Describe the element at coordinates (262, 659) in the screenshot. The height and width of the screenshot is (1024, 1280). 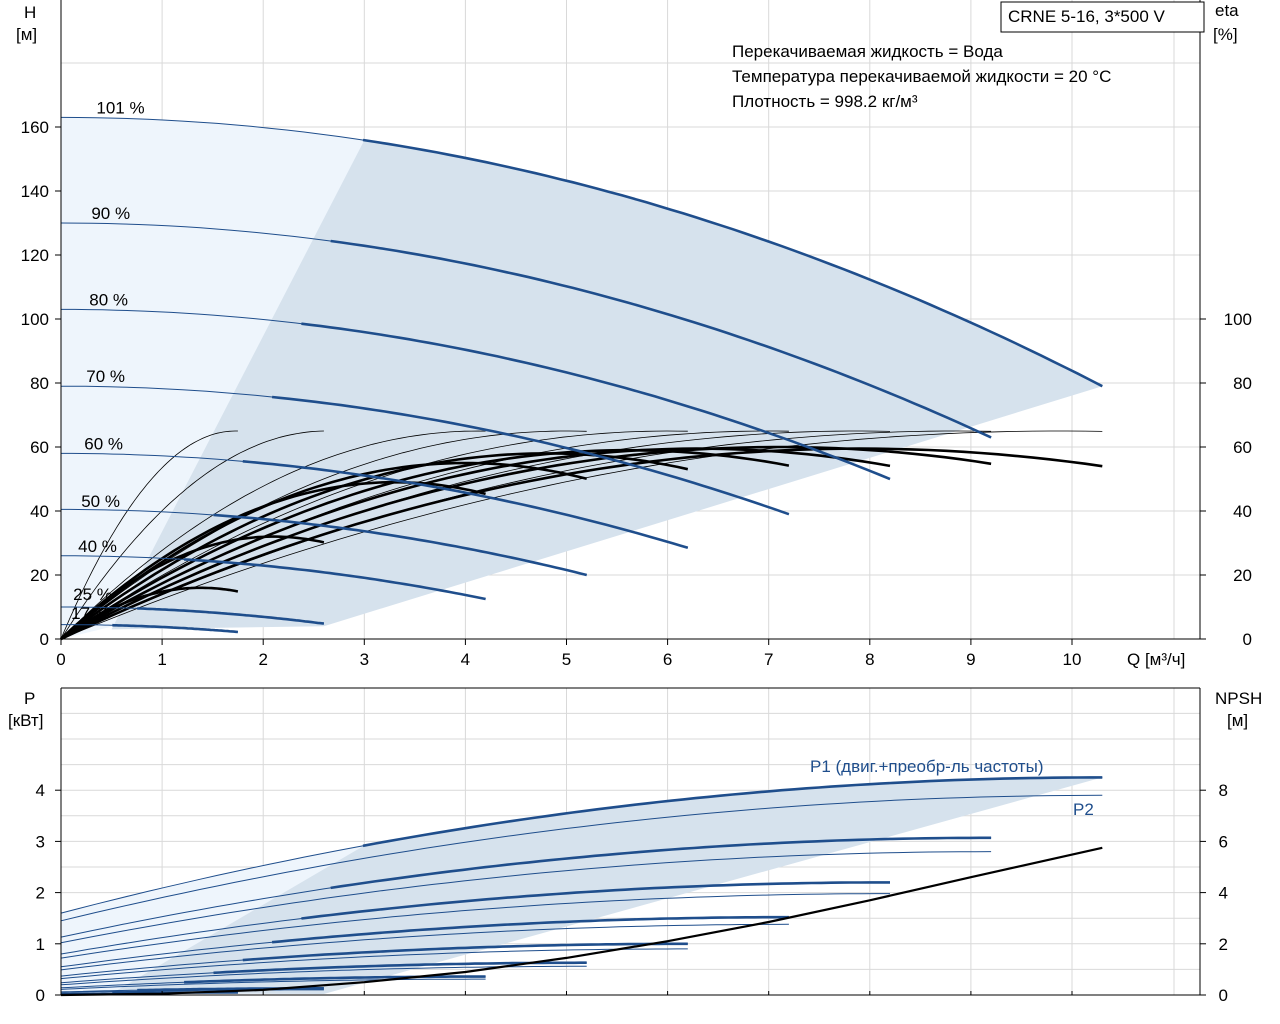
I see `x-tick-label: 2` at that location.